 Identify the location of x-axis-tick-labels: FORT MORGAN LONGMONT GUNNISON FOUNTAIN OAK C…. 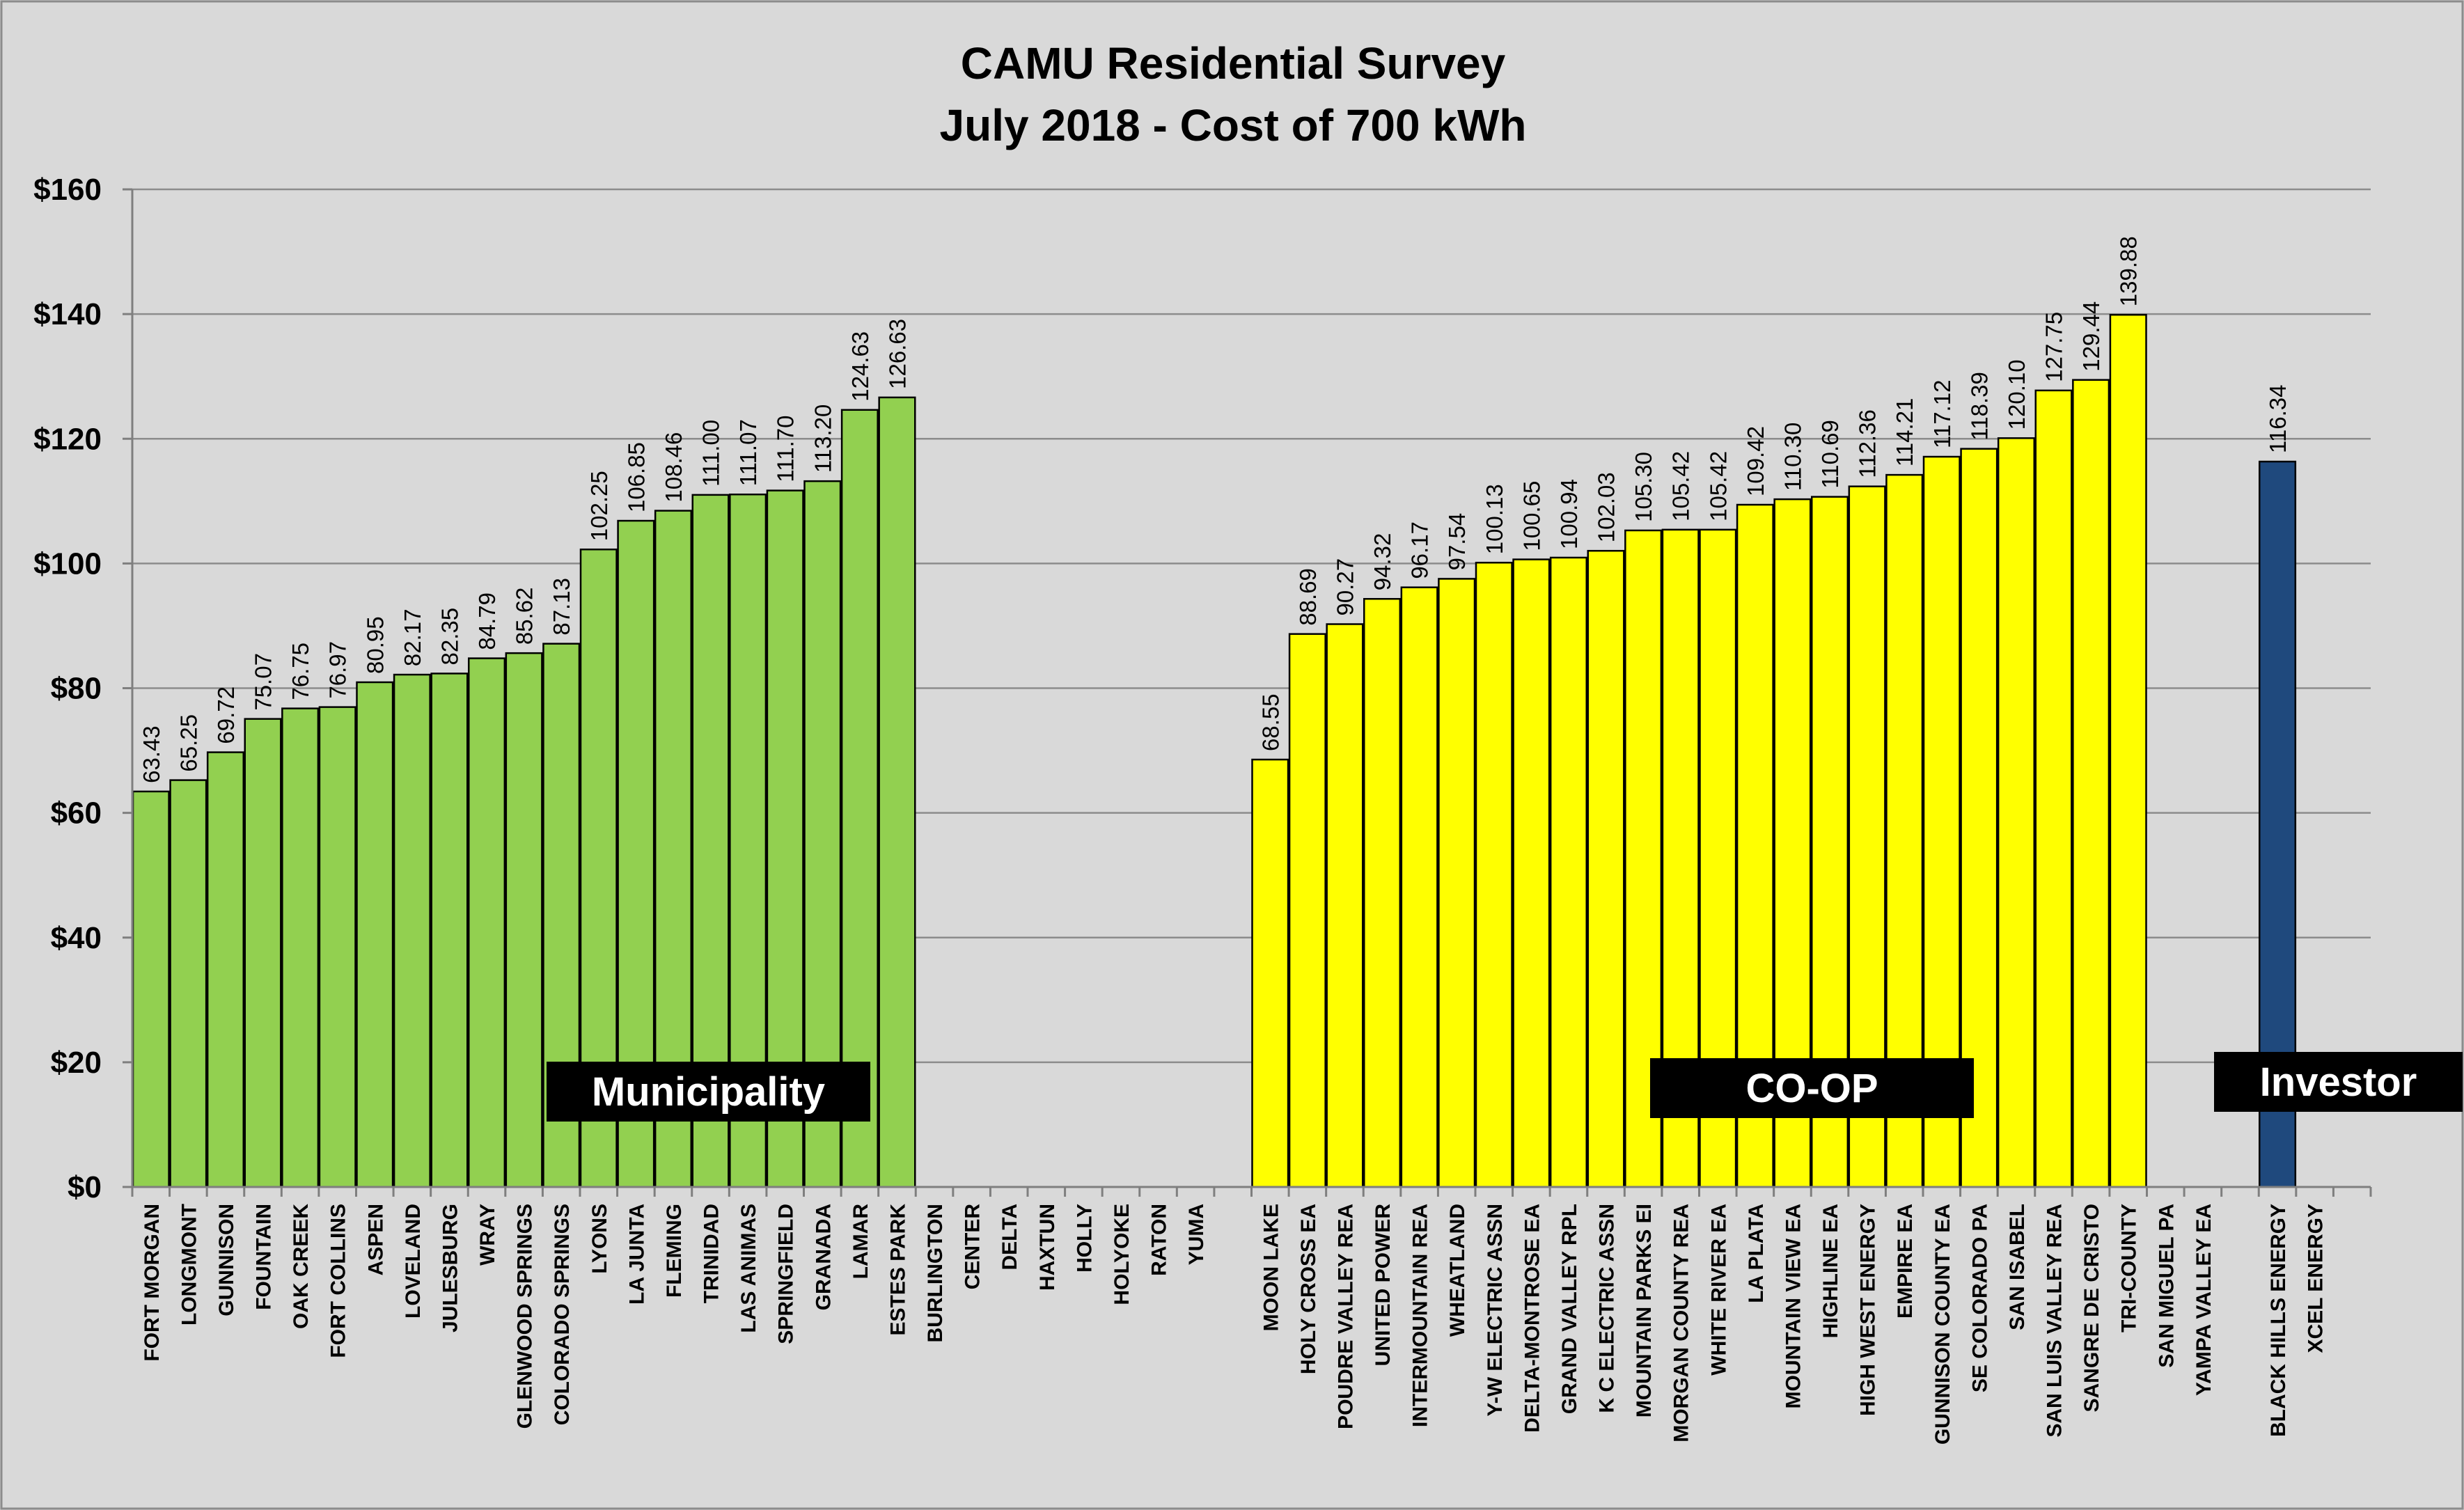
(1234, 1324).